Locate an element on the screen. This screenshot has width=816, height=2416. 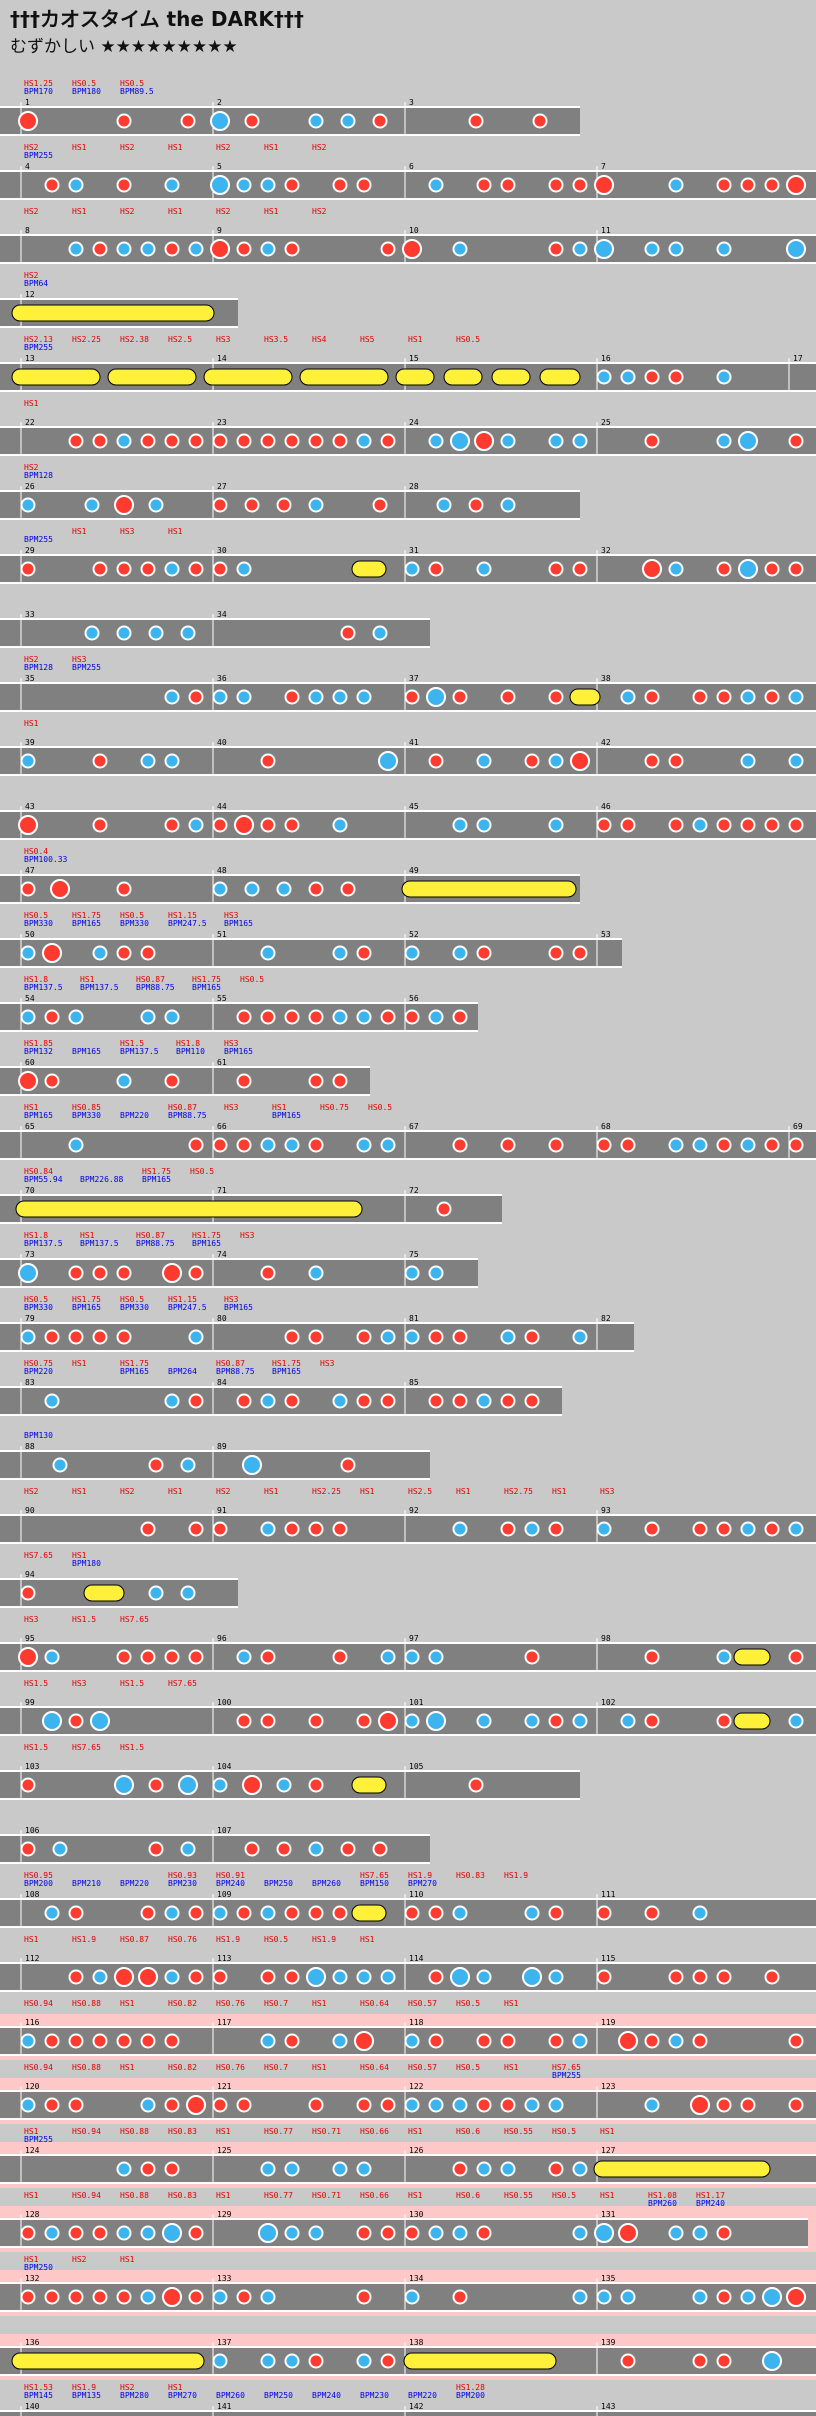
lane is located at coordinates (408, 441).